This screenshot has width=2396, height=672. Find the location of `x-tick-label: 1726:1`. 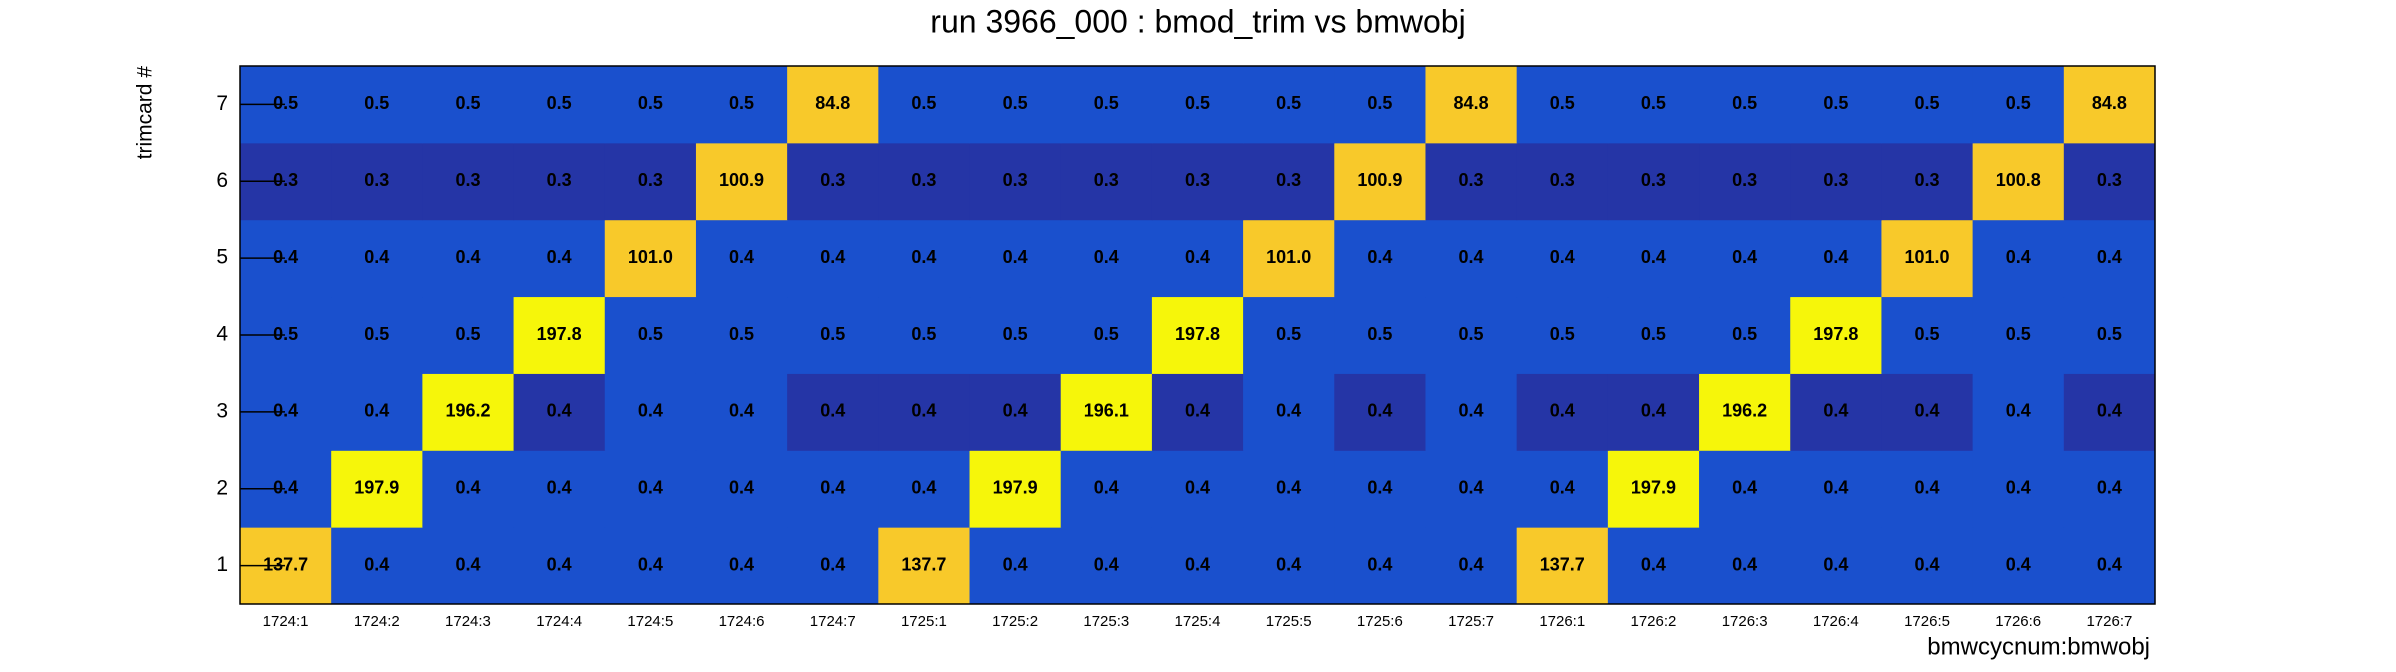

x-tick-label: 1726:1 is located at coordinates (1562, 621).